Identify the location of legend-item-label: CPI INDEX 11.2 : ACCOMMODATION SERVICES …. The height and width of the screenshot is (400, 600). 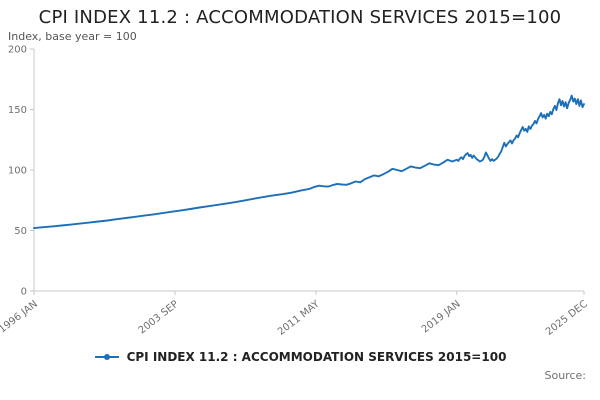
(316, 357).